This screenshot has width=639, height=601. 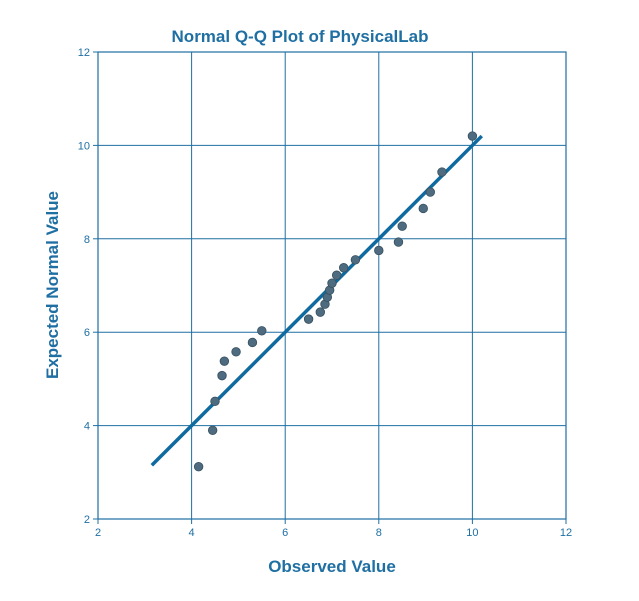 I want to click on x-tick-label: 2, so click(x=98, y=533).